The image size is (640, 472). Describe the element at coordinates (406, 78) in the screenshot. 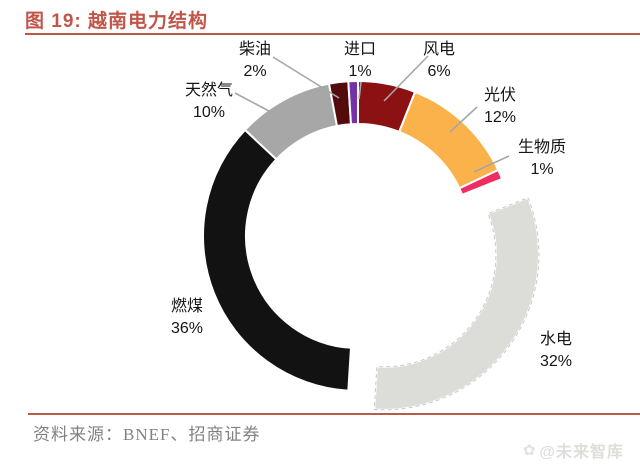

I see `leader-line-wind` at that location.